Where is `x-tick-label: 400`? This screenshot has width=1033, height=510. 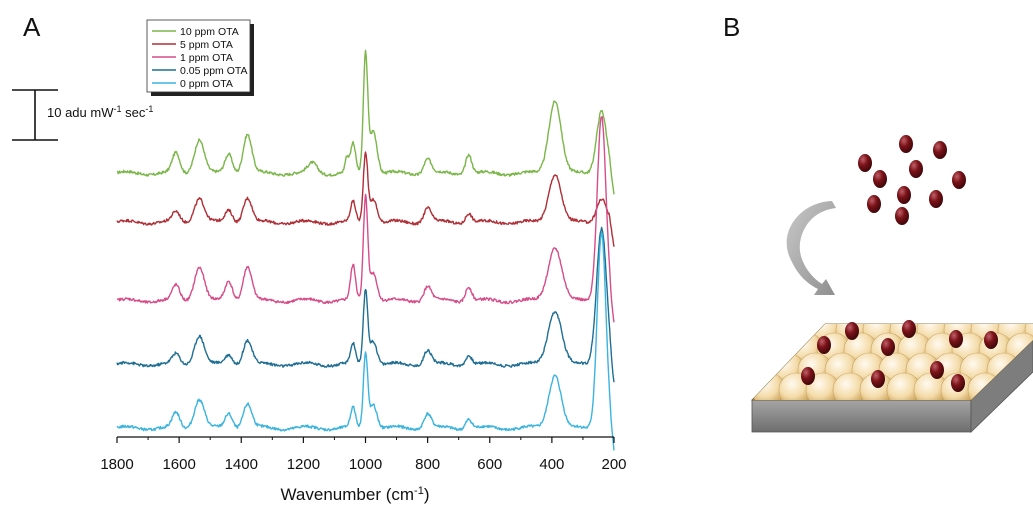 x-tick-label: 400 is located at coordinates (551, 464).